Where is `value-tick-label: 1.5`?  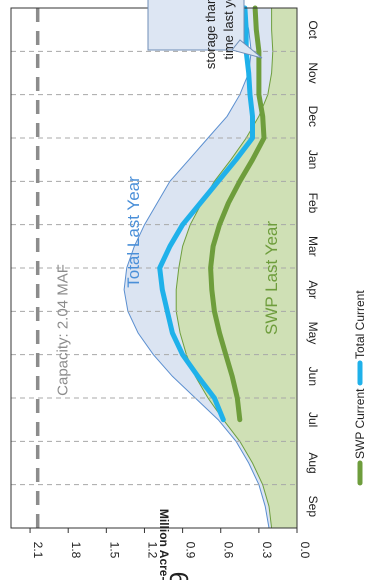
value-tick-label: 1.5 is located at coordinates (114, 550).